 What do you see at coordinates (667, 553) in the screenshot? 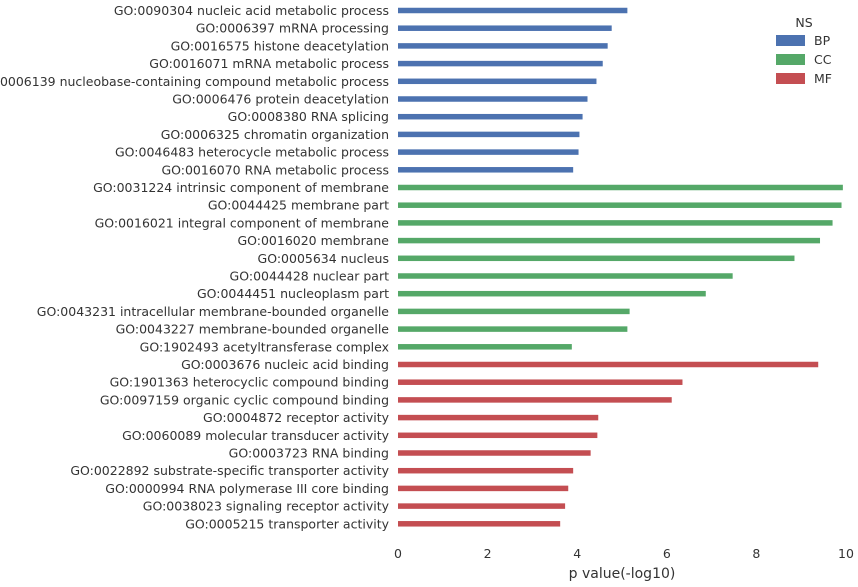
I see `x-tick-label: 6` at bounding box center [667, 553].